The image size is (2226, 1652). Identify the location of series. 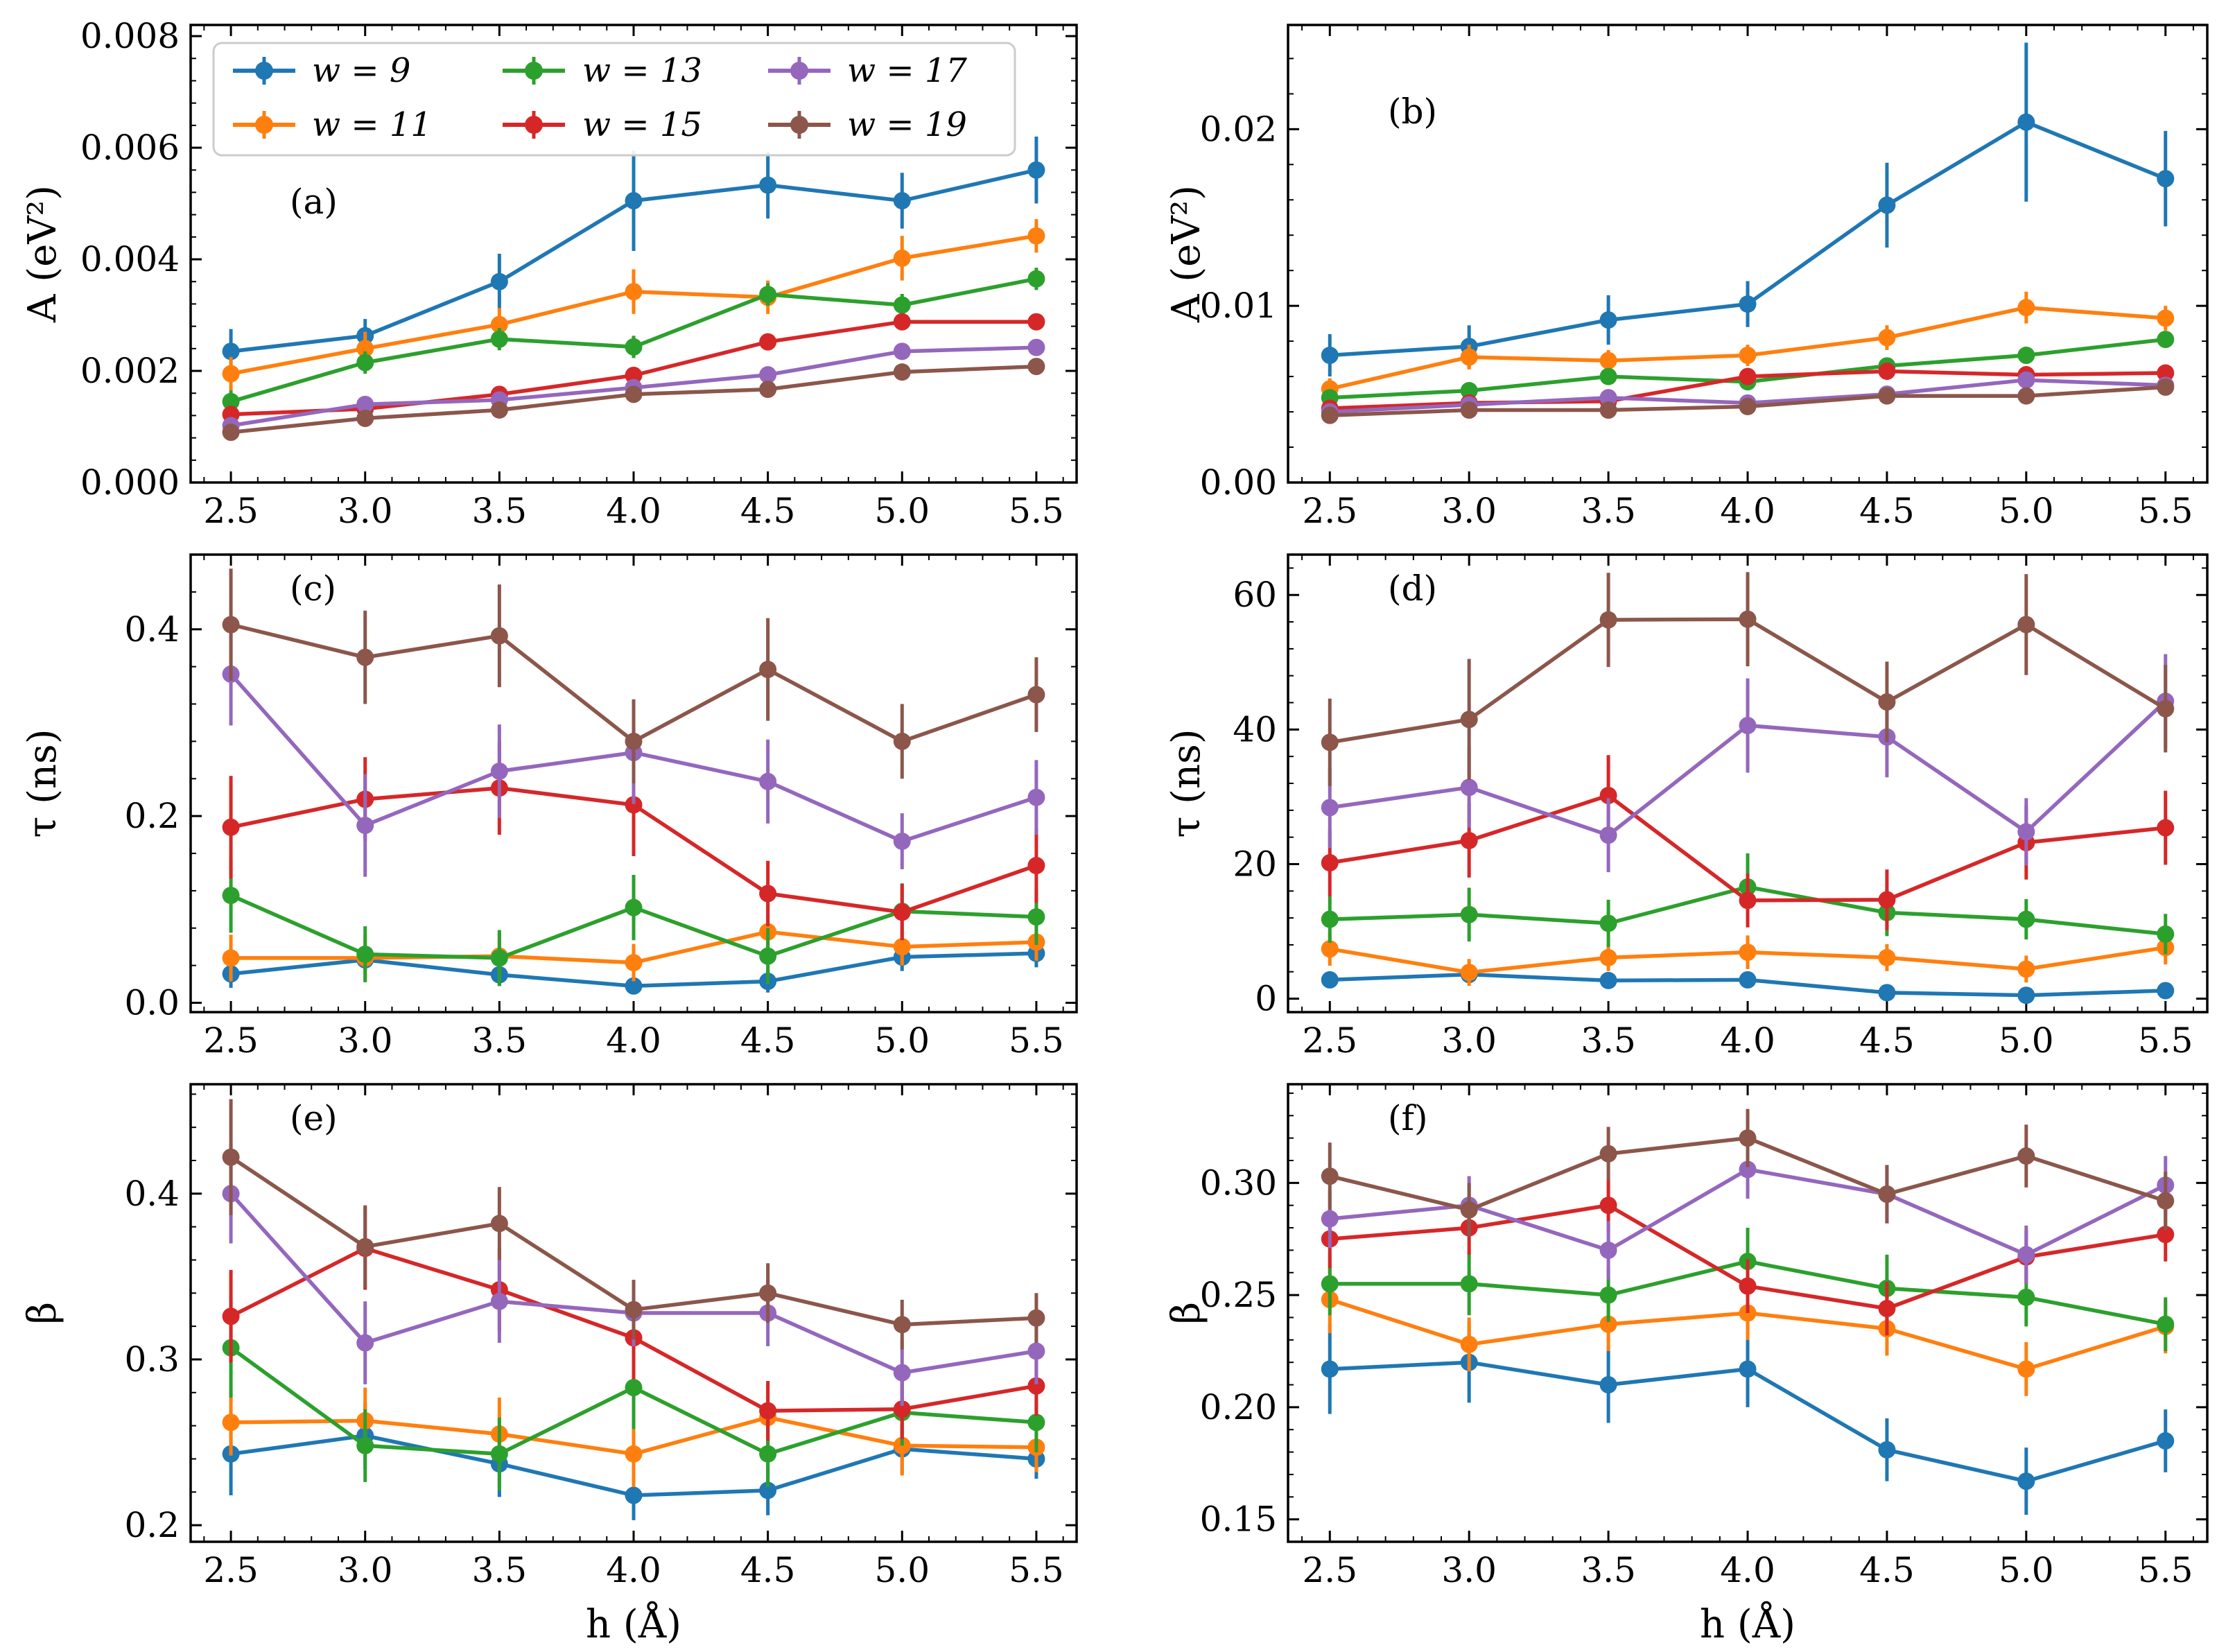
(1748, 679).